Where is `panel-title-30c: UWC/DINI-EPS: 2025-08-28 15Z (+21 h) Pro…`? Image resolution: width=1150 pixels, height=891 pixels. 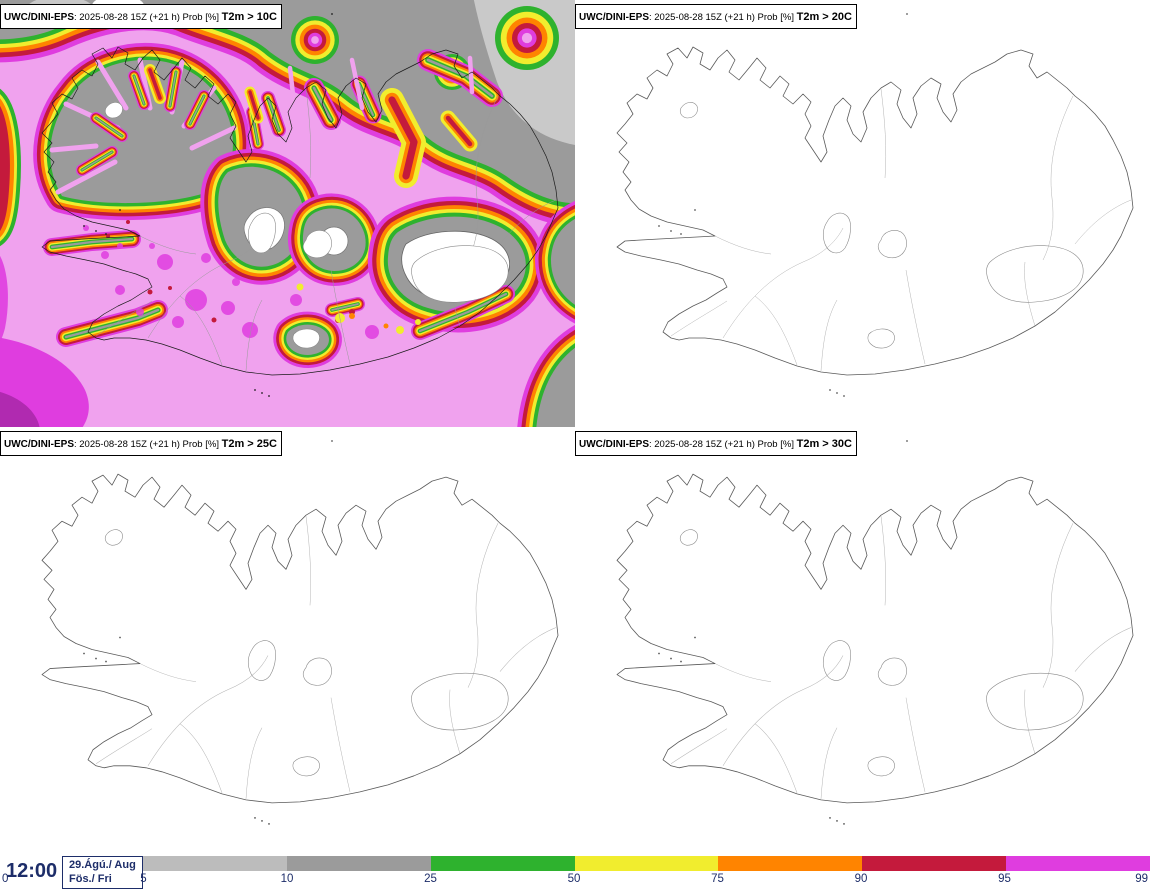 panel-title-30c: UWC/DINI-EPS: 2025-08-28 15Z (+21 h) Pro… is located at coordinates (716, 443).